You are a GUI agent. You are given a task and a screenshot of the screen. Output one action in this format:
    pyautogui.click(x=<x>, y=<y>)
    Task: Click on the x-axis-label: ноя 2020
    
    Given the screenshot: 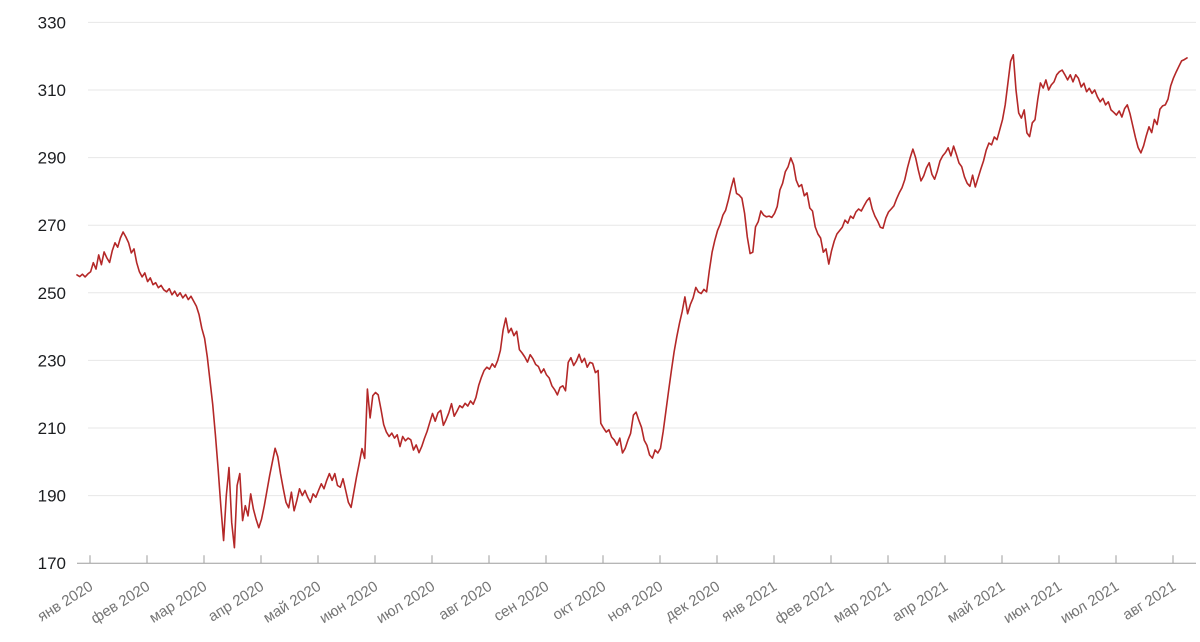 What is the action you would take?
    pyautogui.click(x=635, y=601)
    